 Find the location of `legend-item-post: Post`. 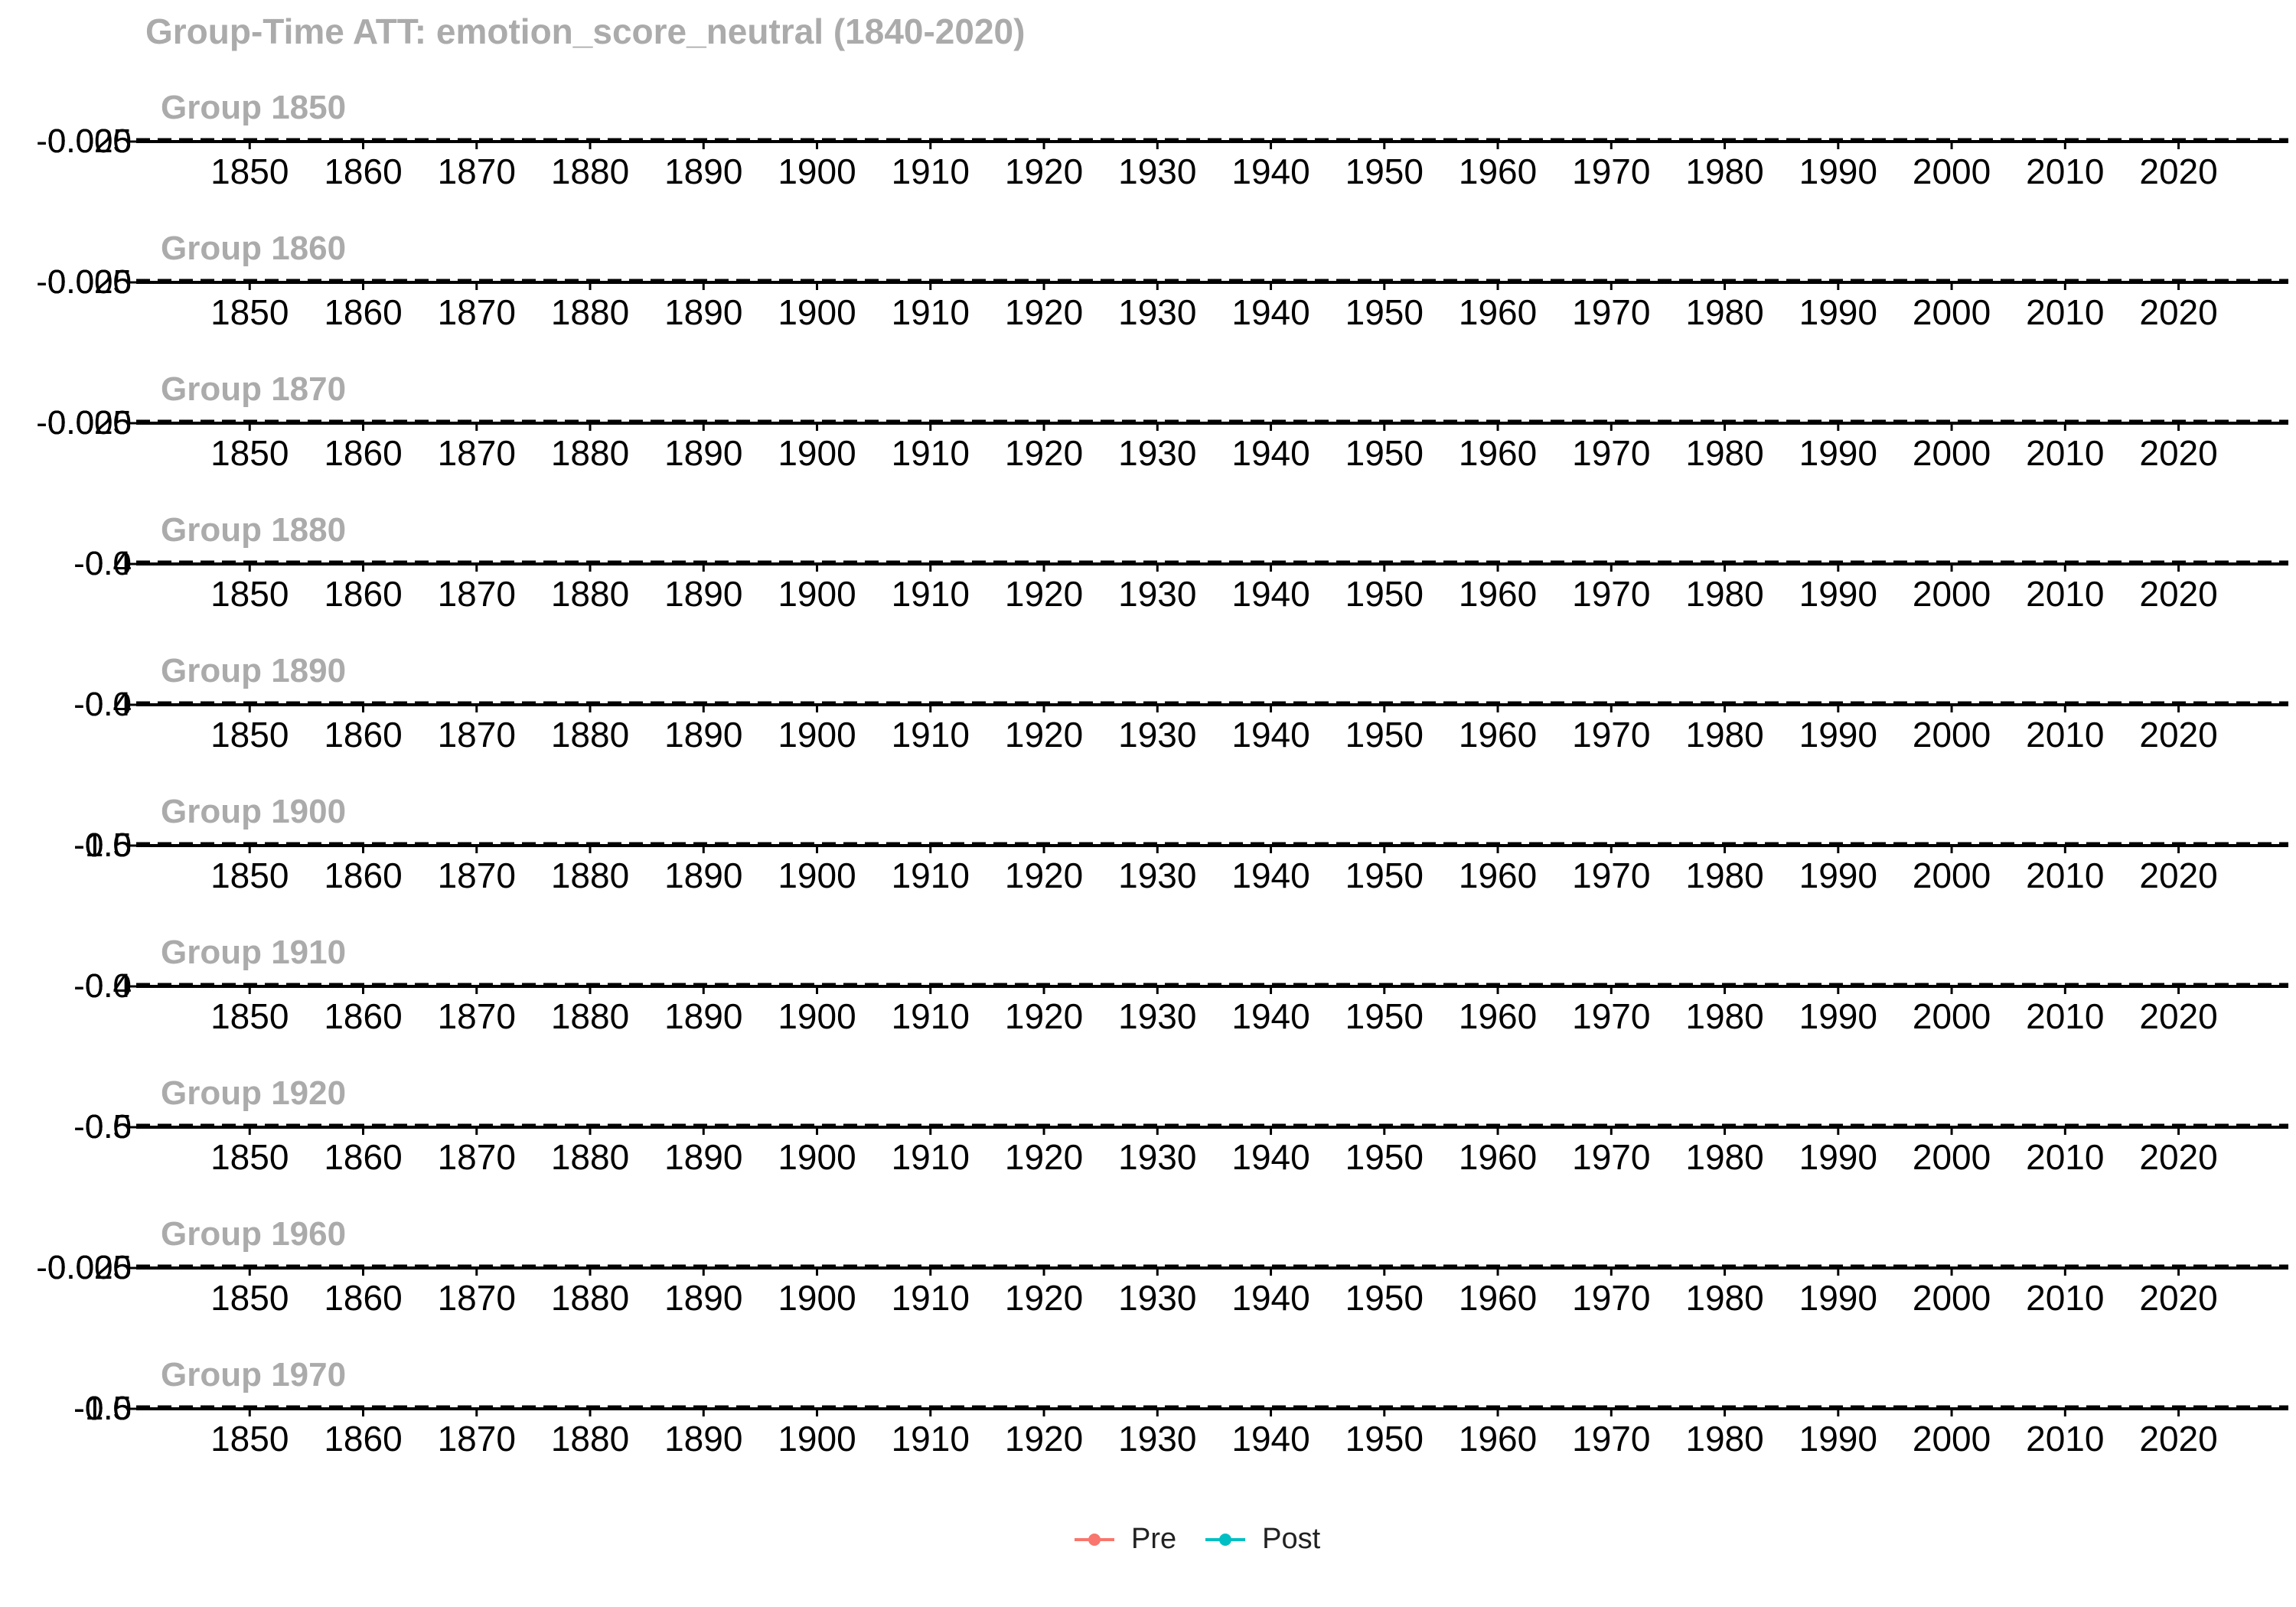

legend-item-post: Post is located at coordinates (1261, 1539).